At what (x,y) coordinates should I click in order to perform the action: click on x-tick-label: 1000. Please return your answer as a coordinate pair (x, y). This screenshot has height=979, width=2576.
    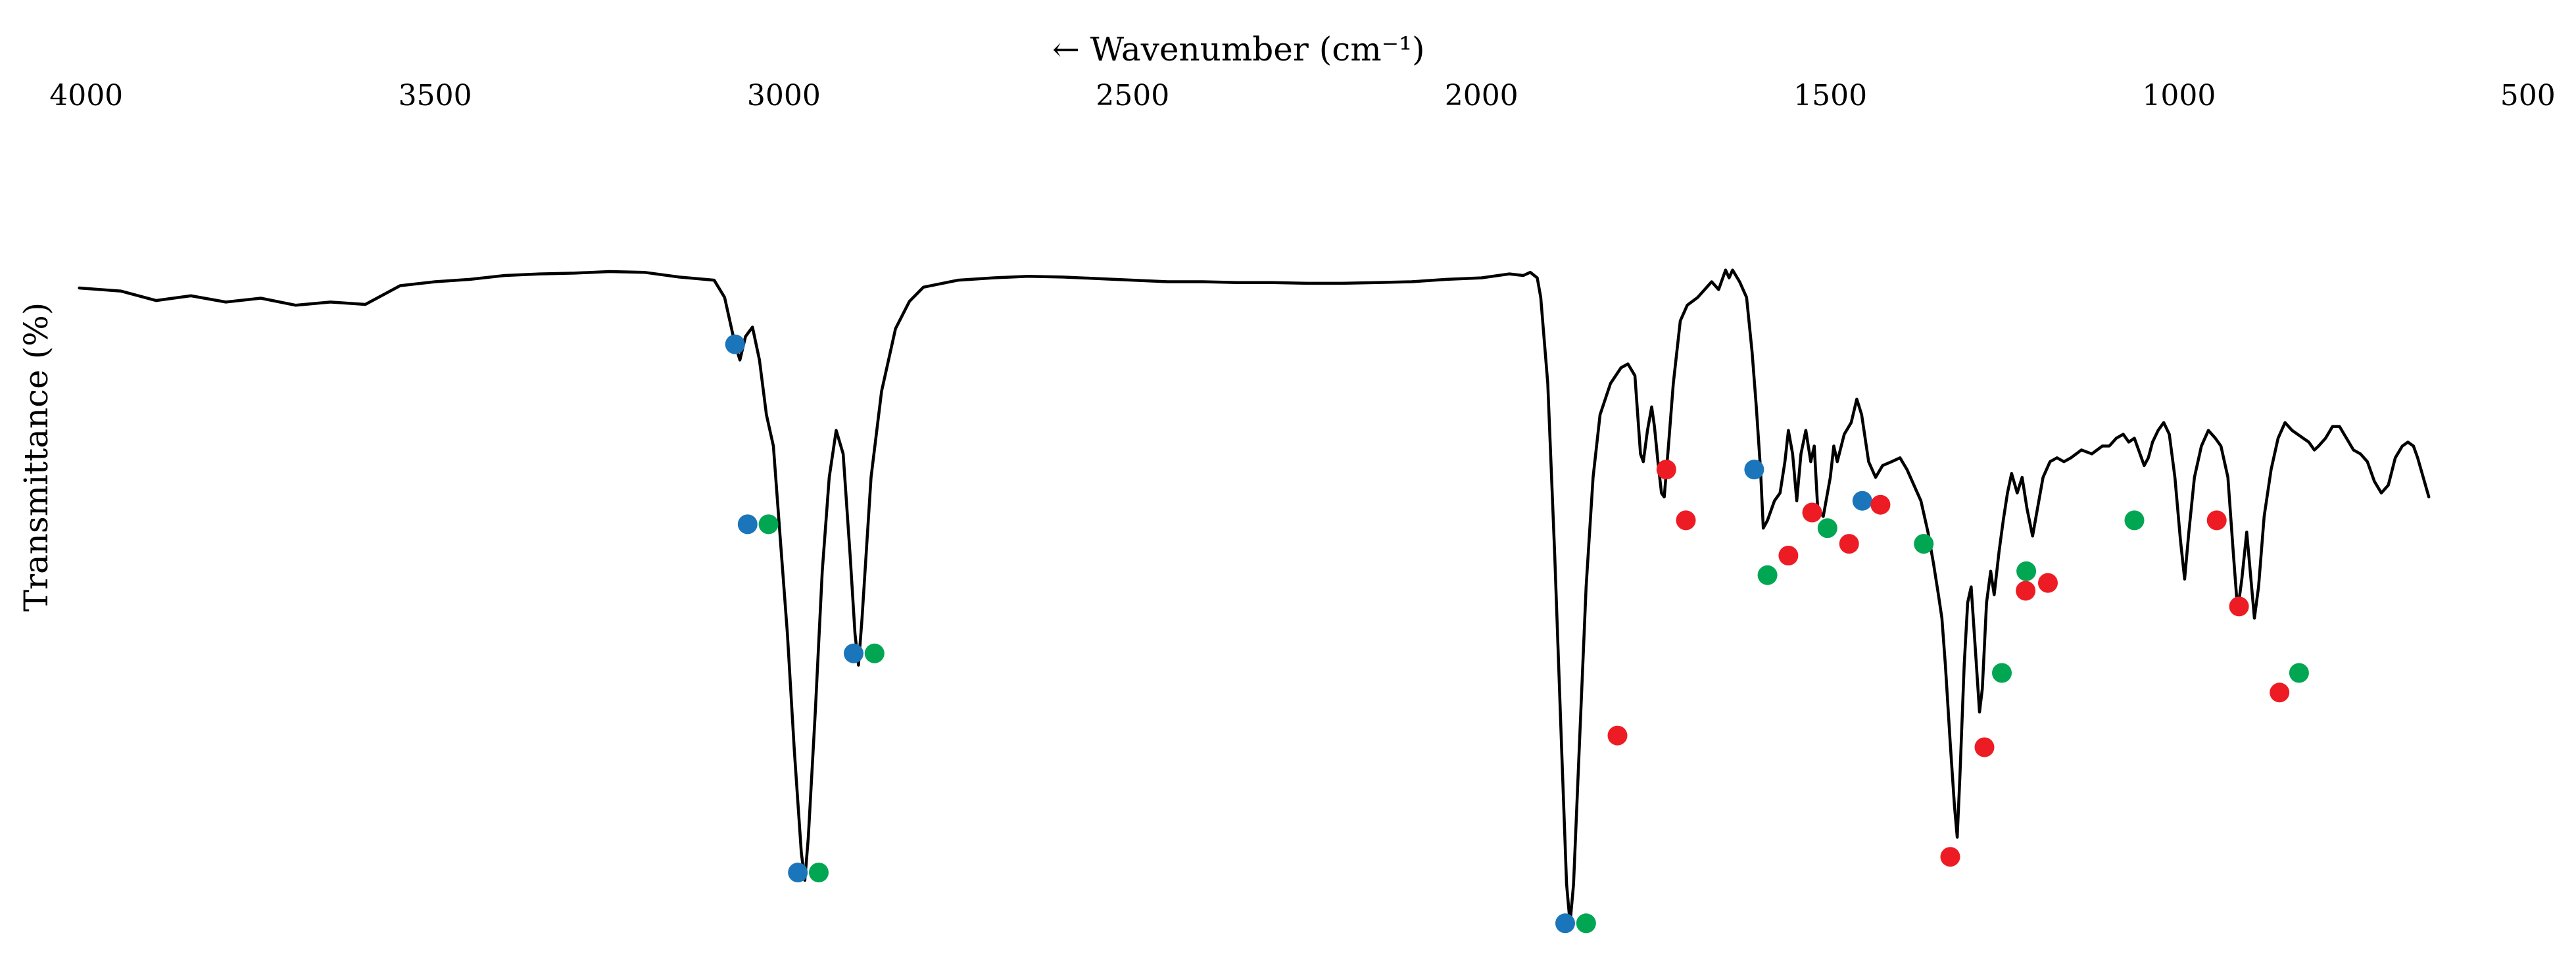
    Looking at the image, I should click on (2179, 96).